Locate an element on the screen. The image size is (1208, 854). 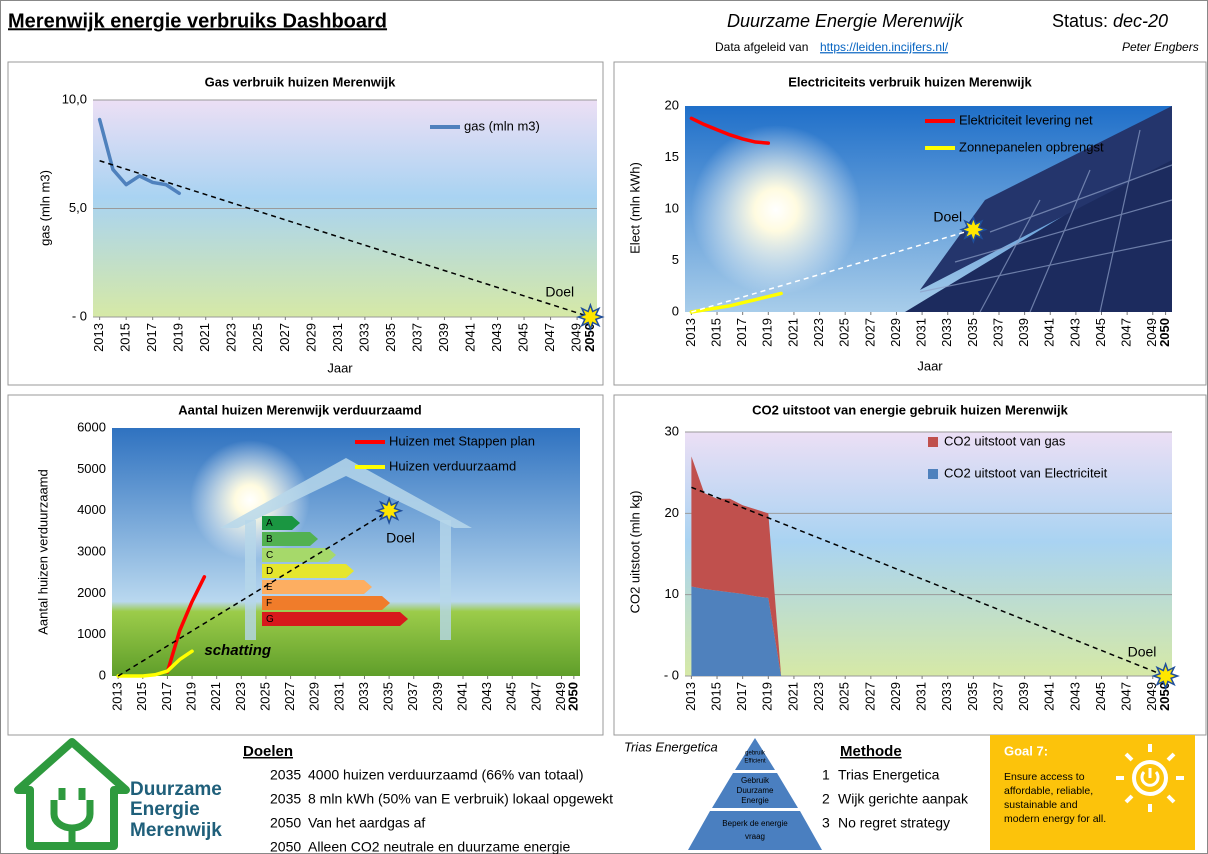
legend-label: gas (mln m3) is located at coordinates (502, 125).